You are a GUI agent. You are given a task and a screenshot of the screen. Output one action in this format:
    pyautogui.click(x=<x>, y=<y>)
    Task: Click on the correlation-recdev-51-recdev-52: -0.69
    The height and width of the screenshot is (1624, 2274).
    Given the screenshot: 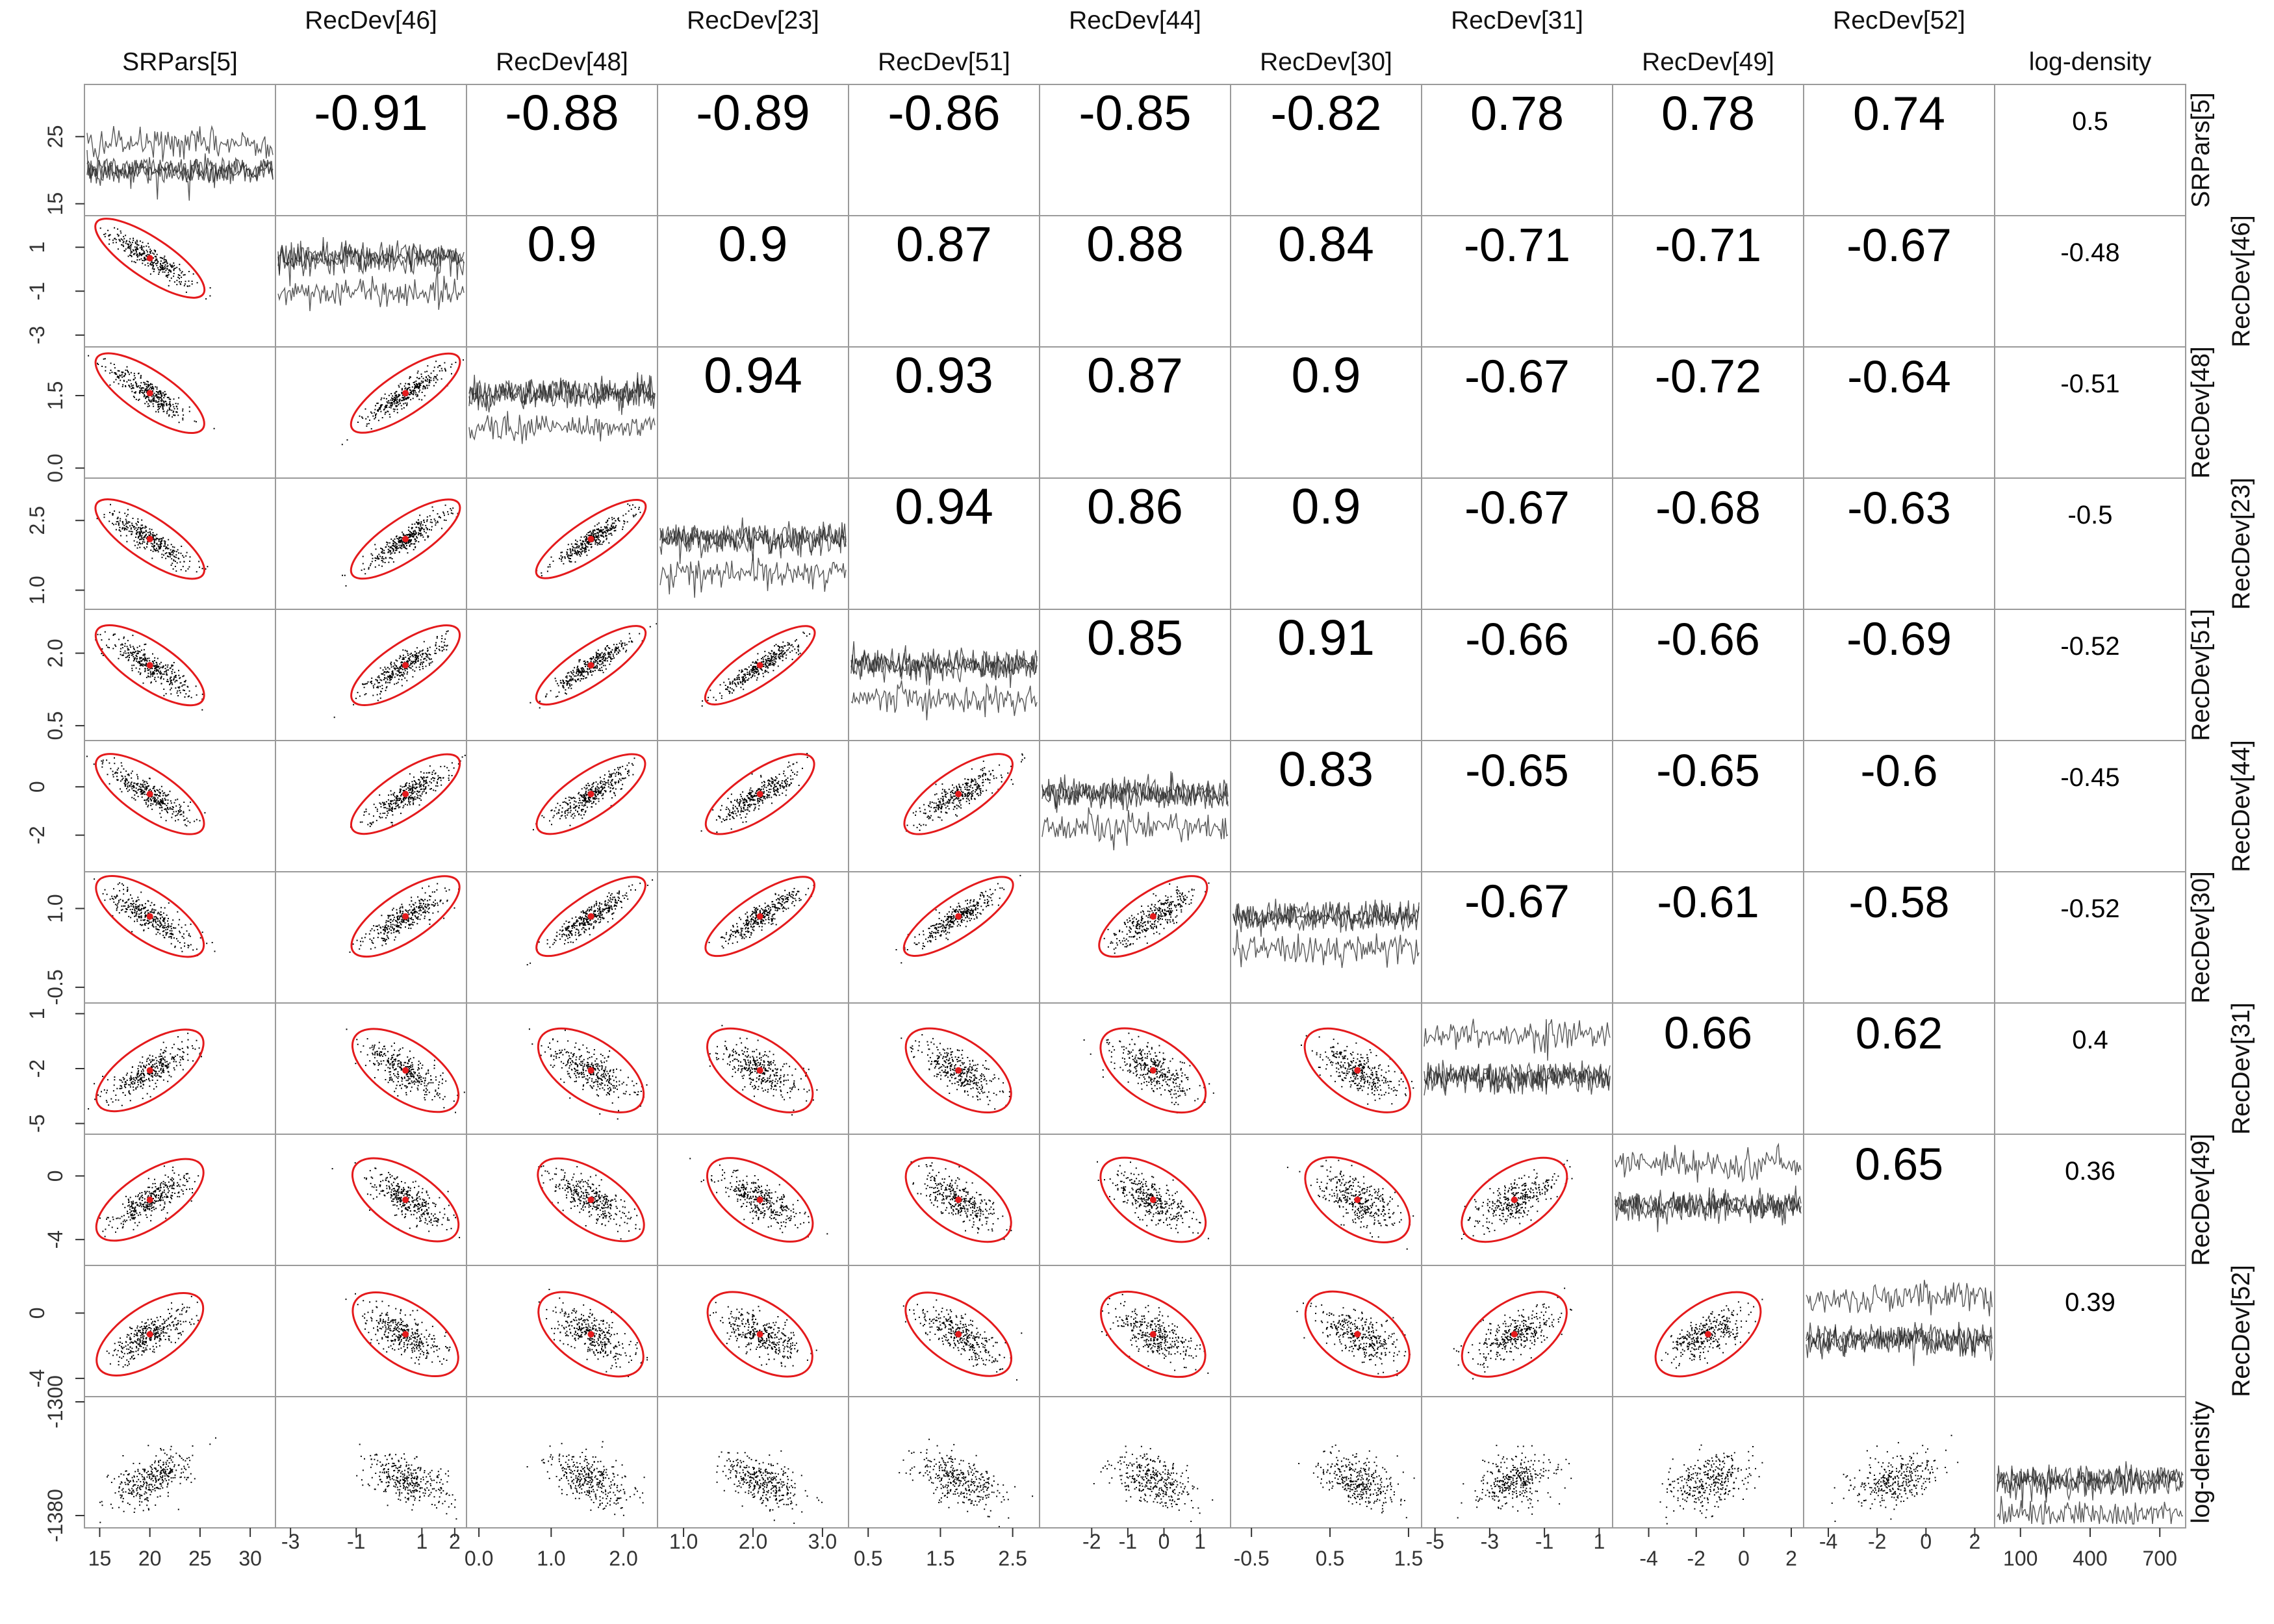 What is the action you would take?
    pyautogui.click(x=1899, y=639)
    